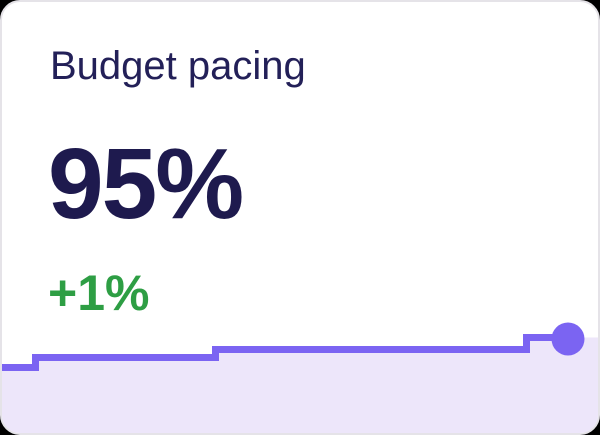  Describe the element at coordinates (568, 339) in the screenshot. I see `sparkline-end-dot` at that location.